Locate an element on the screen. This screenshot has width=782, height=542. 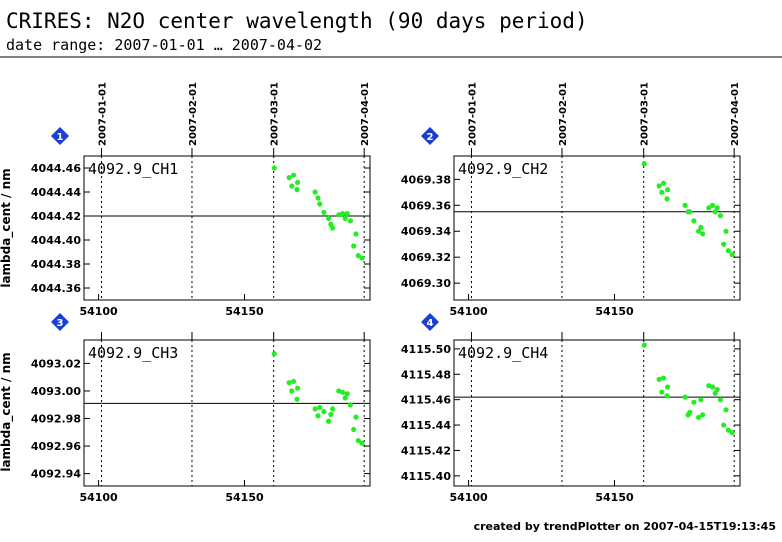
y-tick-label: 4092.94 is located at coordinates (56, 474).